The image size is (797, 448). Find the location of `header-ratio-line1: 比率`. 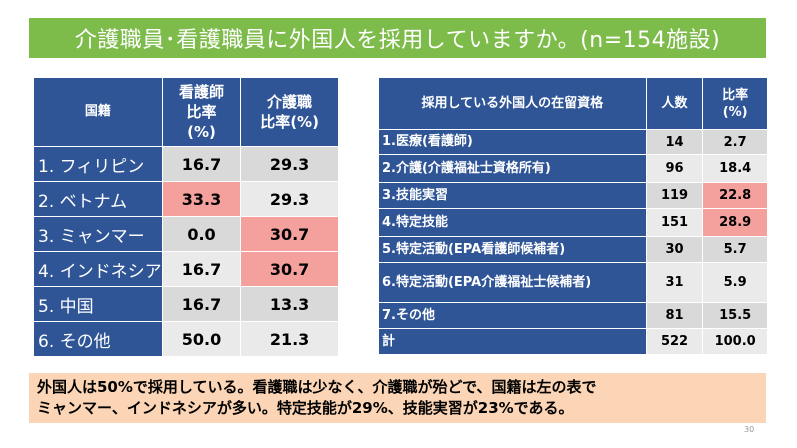

header-ratio-line1: 比率 is located at coordinates (735, 95).